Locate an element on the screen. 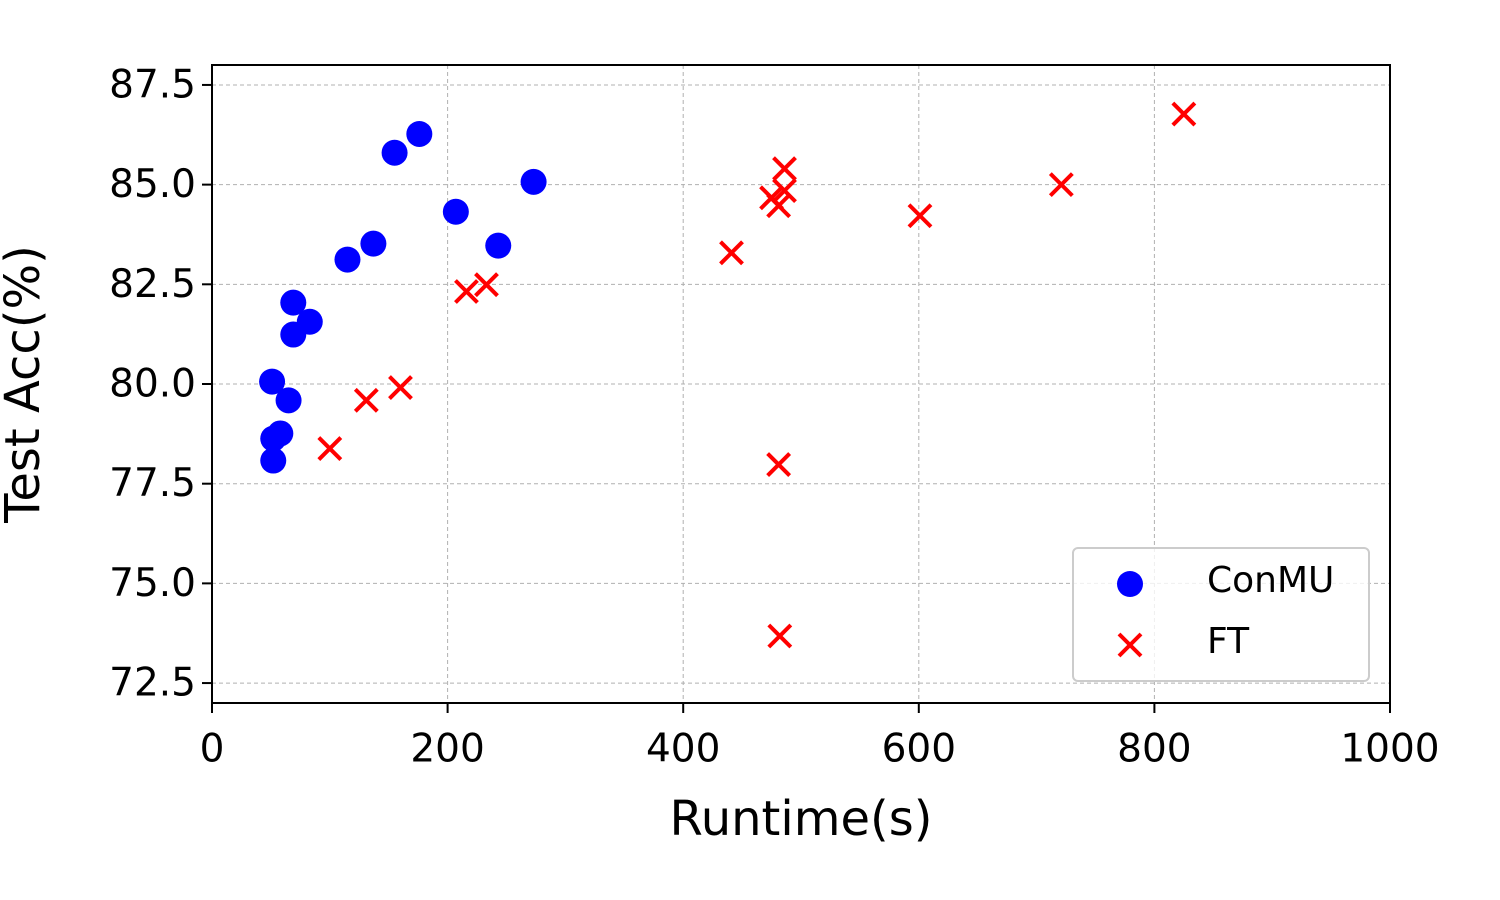  x-tick-label: 0 is located at coordinates (212, 749).